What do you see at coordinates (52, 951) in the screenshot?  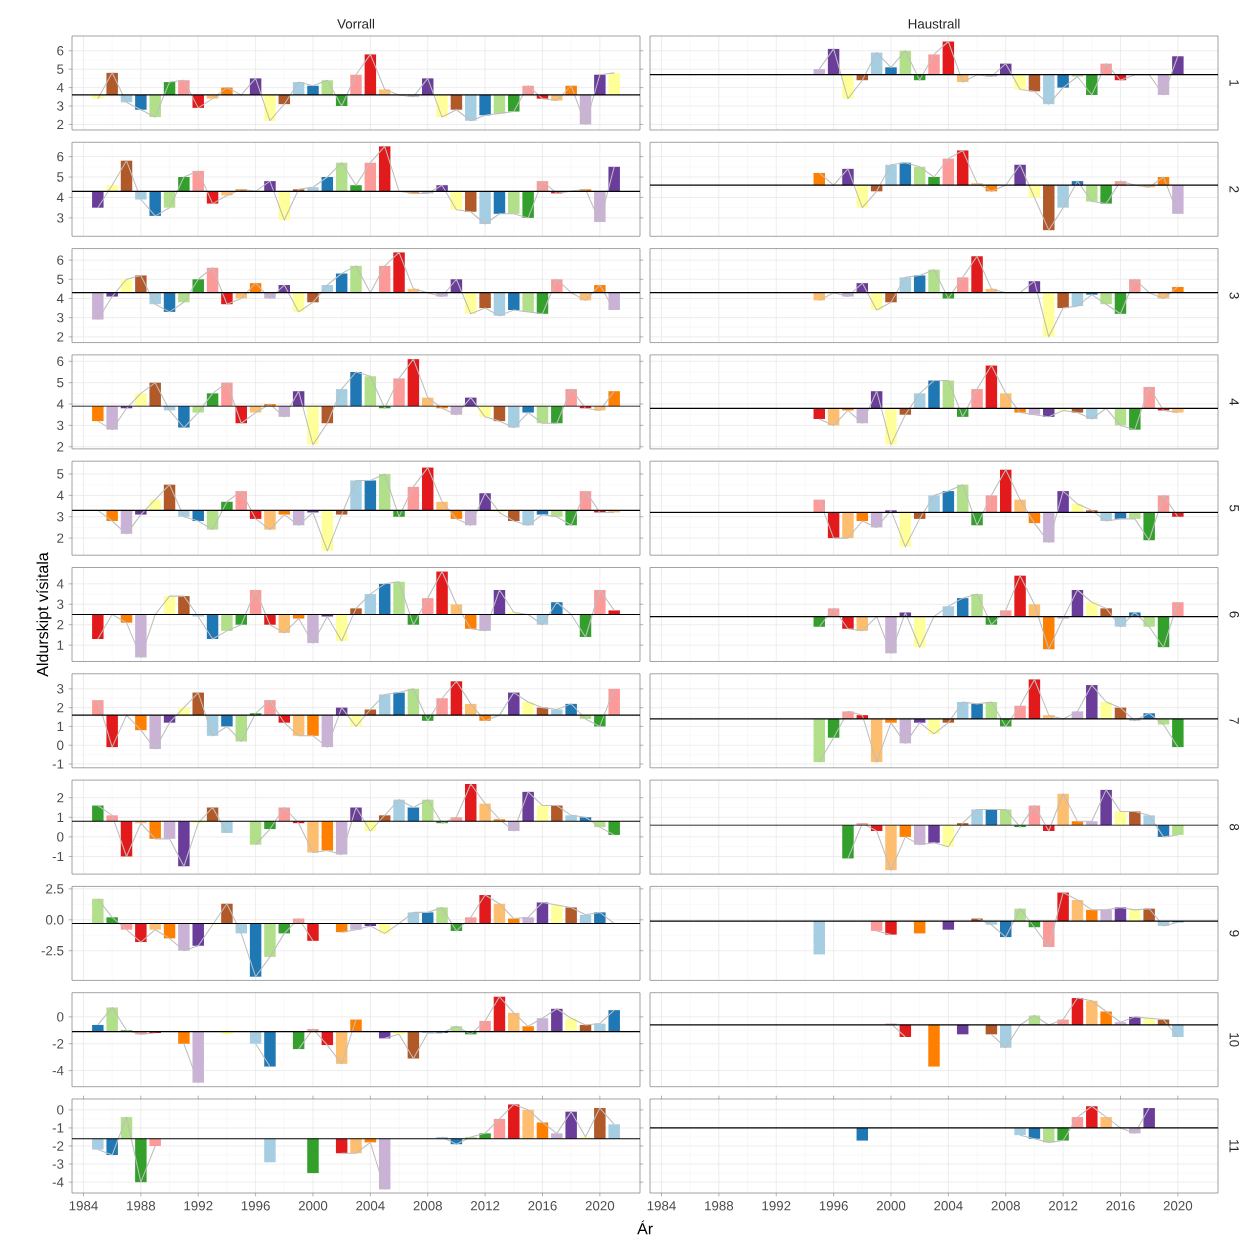 I see `y-tick-label: -2.5` at bounding box center [52, 951].